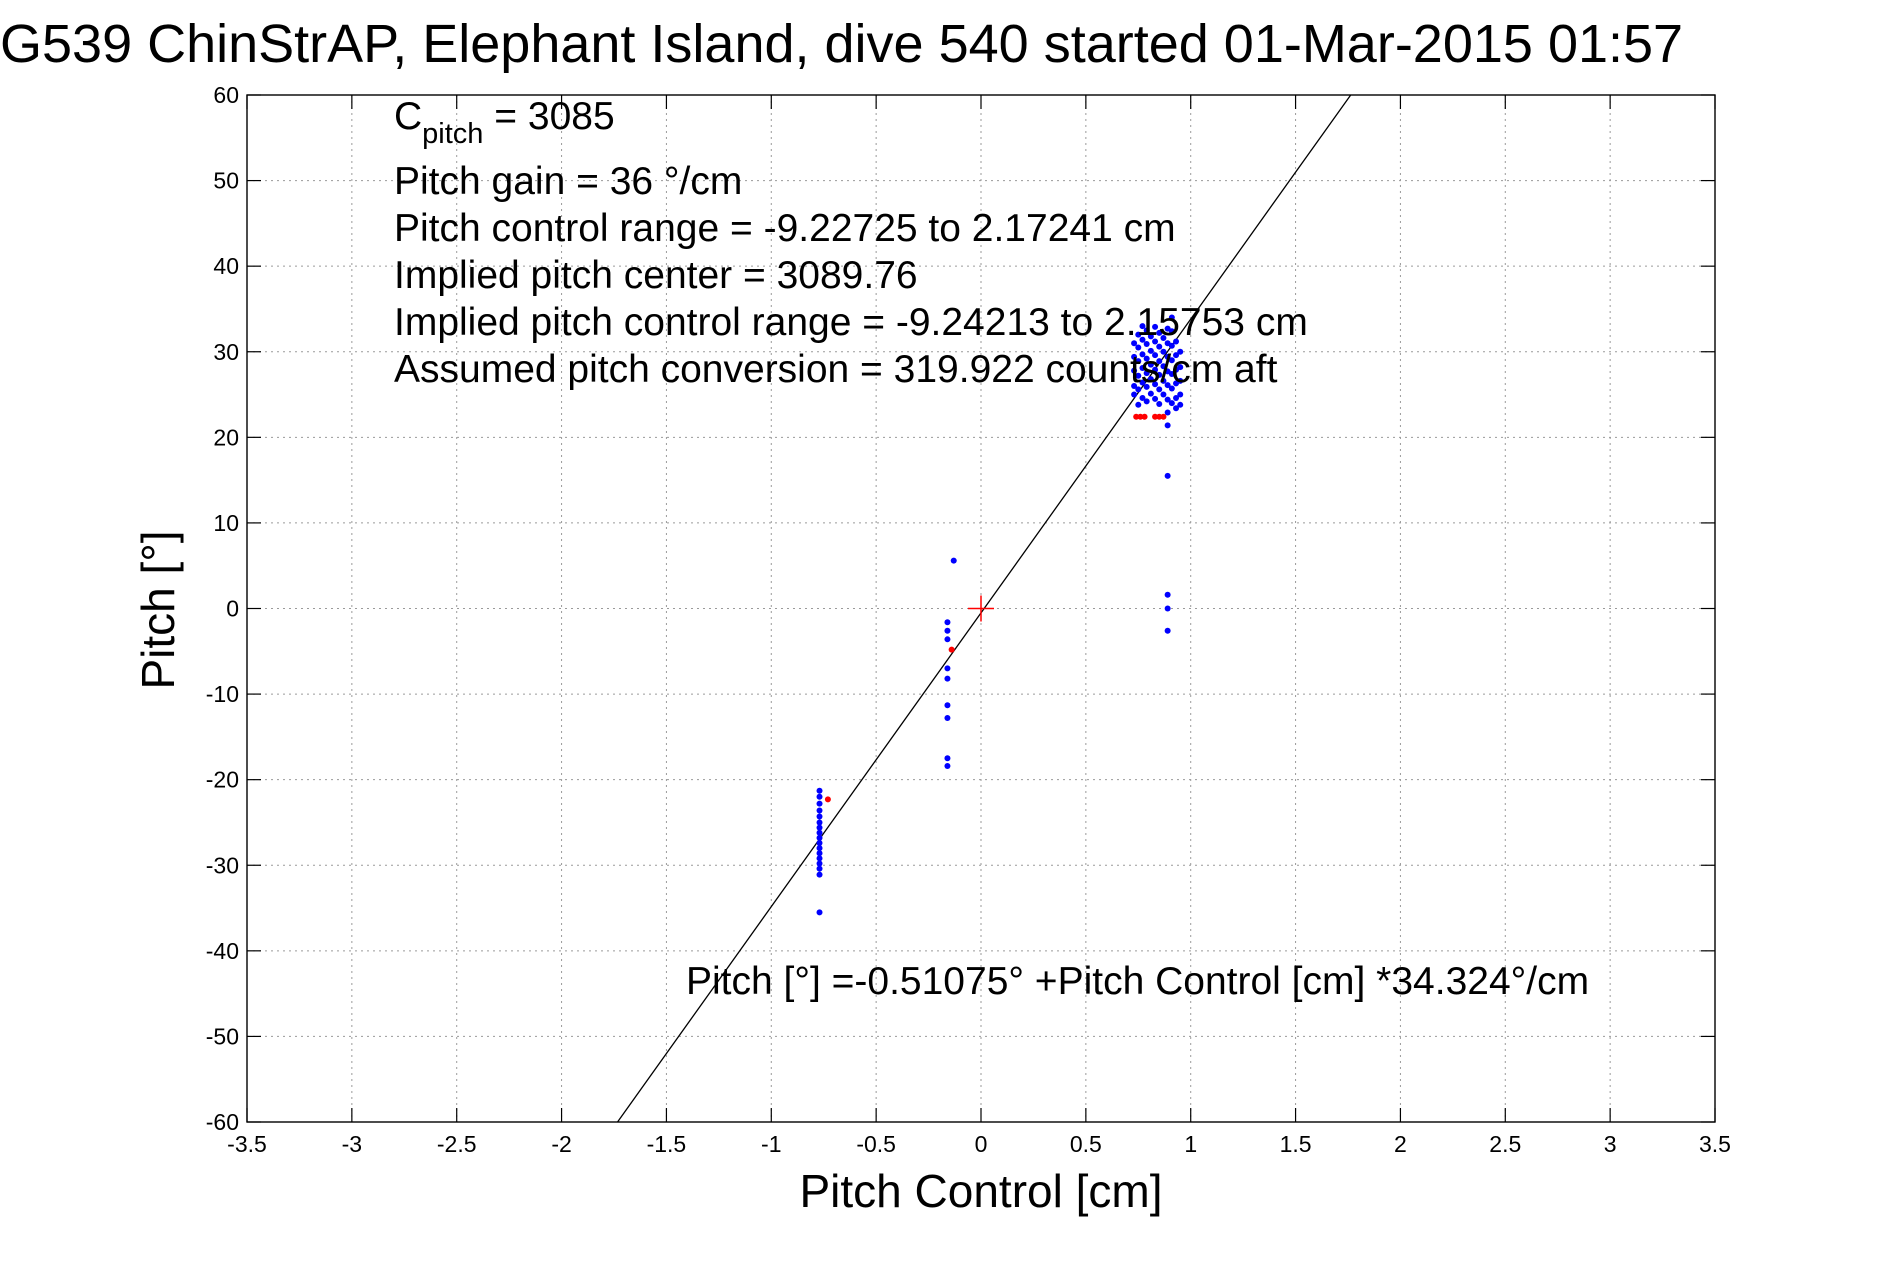 The height and width of the screenshot is (1262, 1891). What do you see at coordinates (1505, 1144) in the screenshot?
I see `x-tick-label: 2.5` at bounding box center [1505, 1144].